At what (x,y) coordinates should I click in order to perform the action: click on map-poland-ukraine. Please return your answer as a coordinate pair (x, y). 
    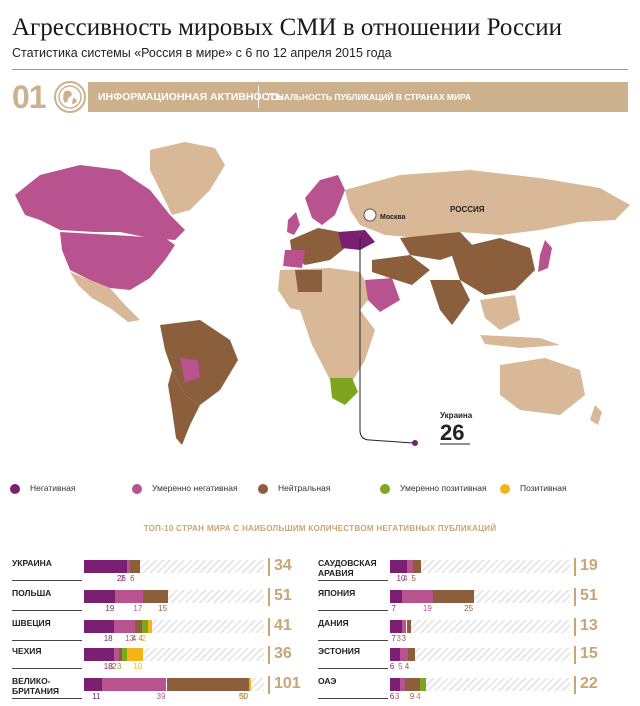
    Looking at the image, I should click on (356, 240).